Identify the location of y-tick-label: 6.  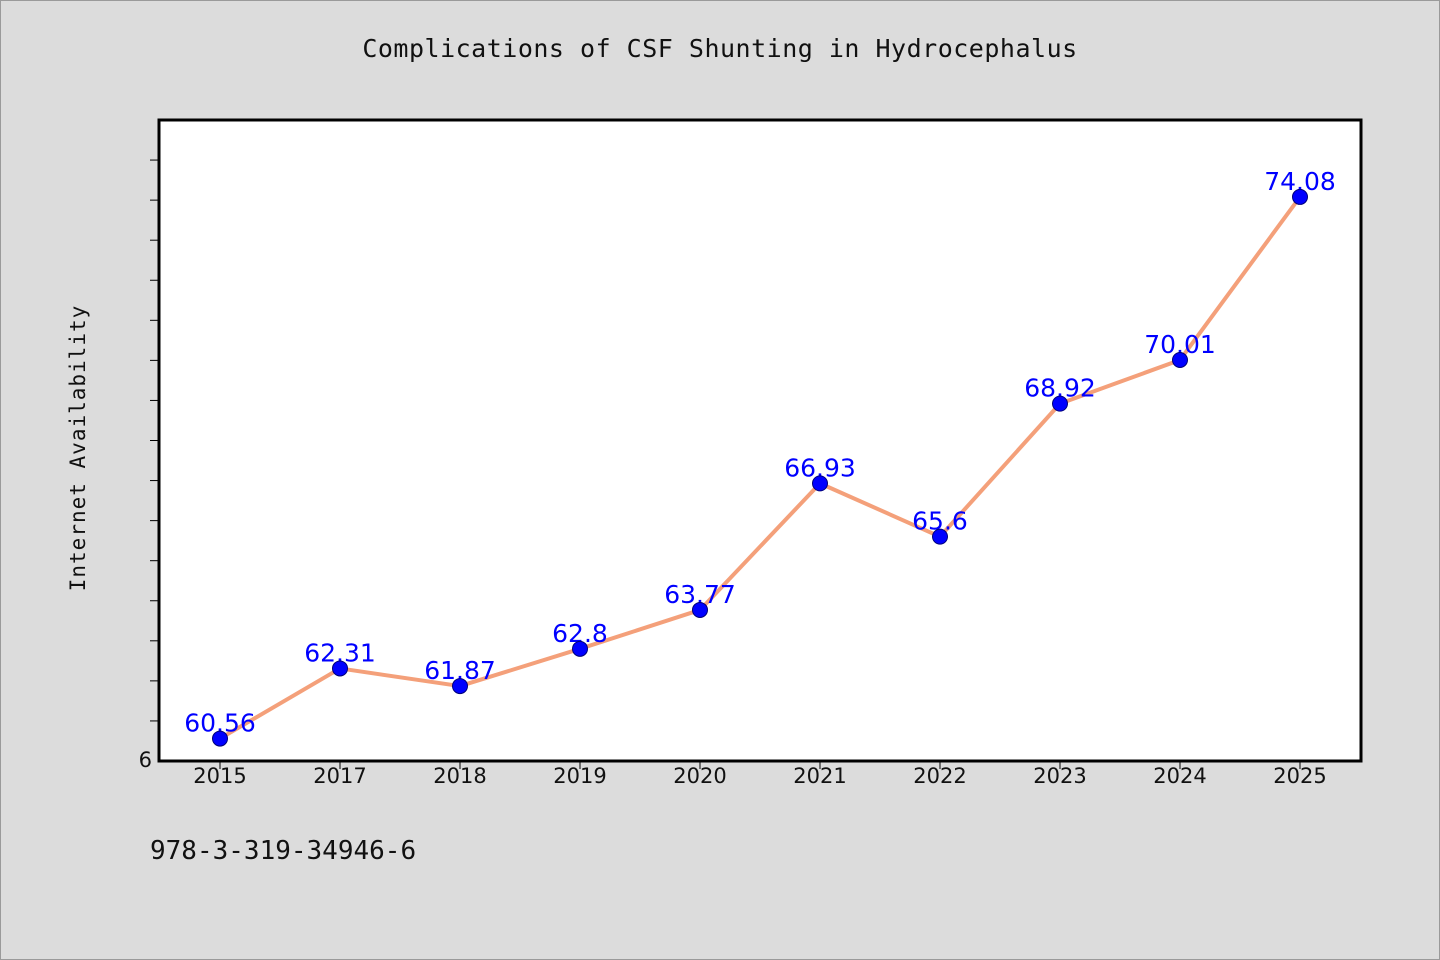
(145, 760).